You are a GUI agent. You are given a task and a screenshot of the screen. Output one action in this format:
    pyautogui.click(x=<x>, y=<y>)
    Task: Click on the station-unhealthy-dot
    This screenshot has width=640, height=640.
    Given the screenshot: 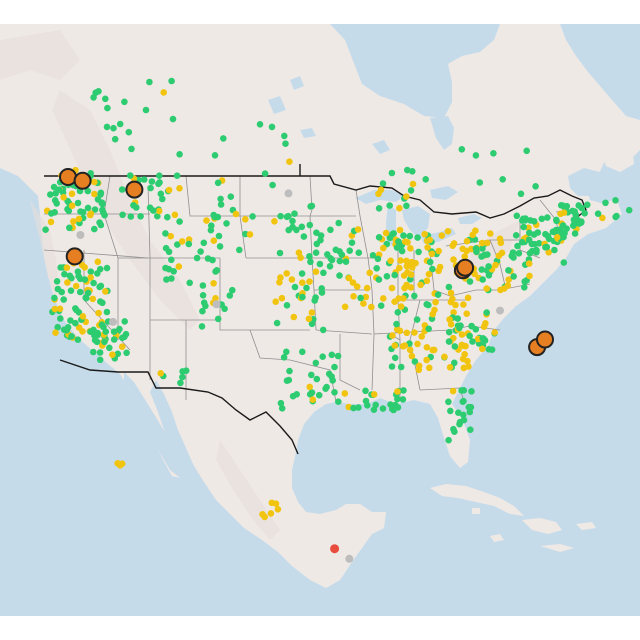 What is the action you would take?
    pyautogui.click(x=335, y=549)
    